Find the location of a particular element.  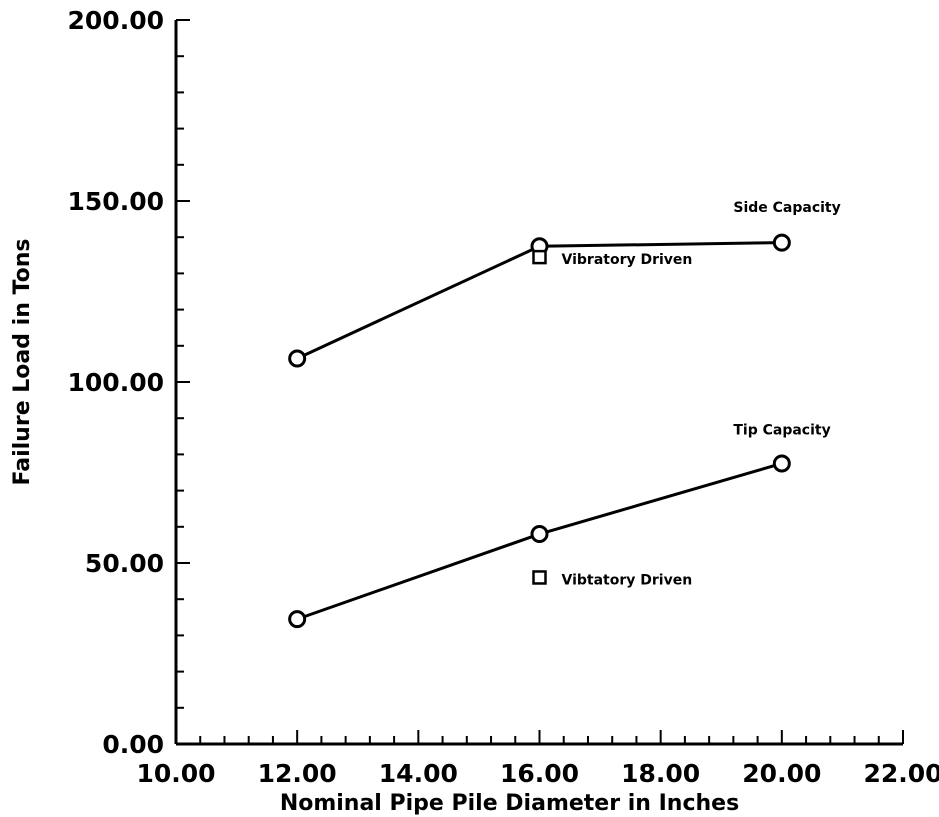

x-tick-label: 10.00 is located at coordinates (175, 773).